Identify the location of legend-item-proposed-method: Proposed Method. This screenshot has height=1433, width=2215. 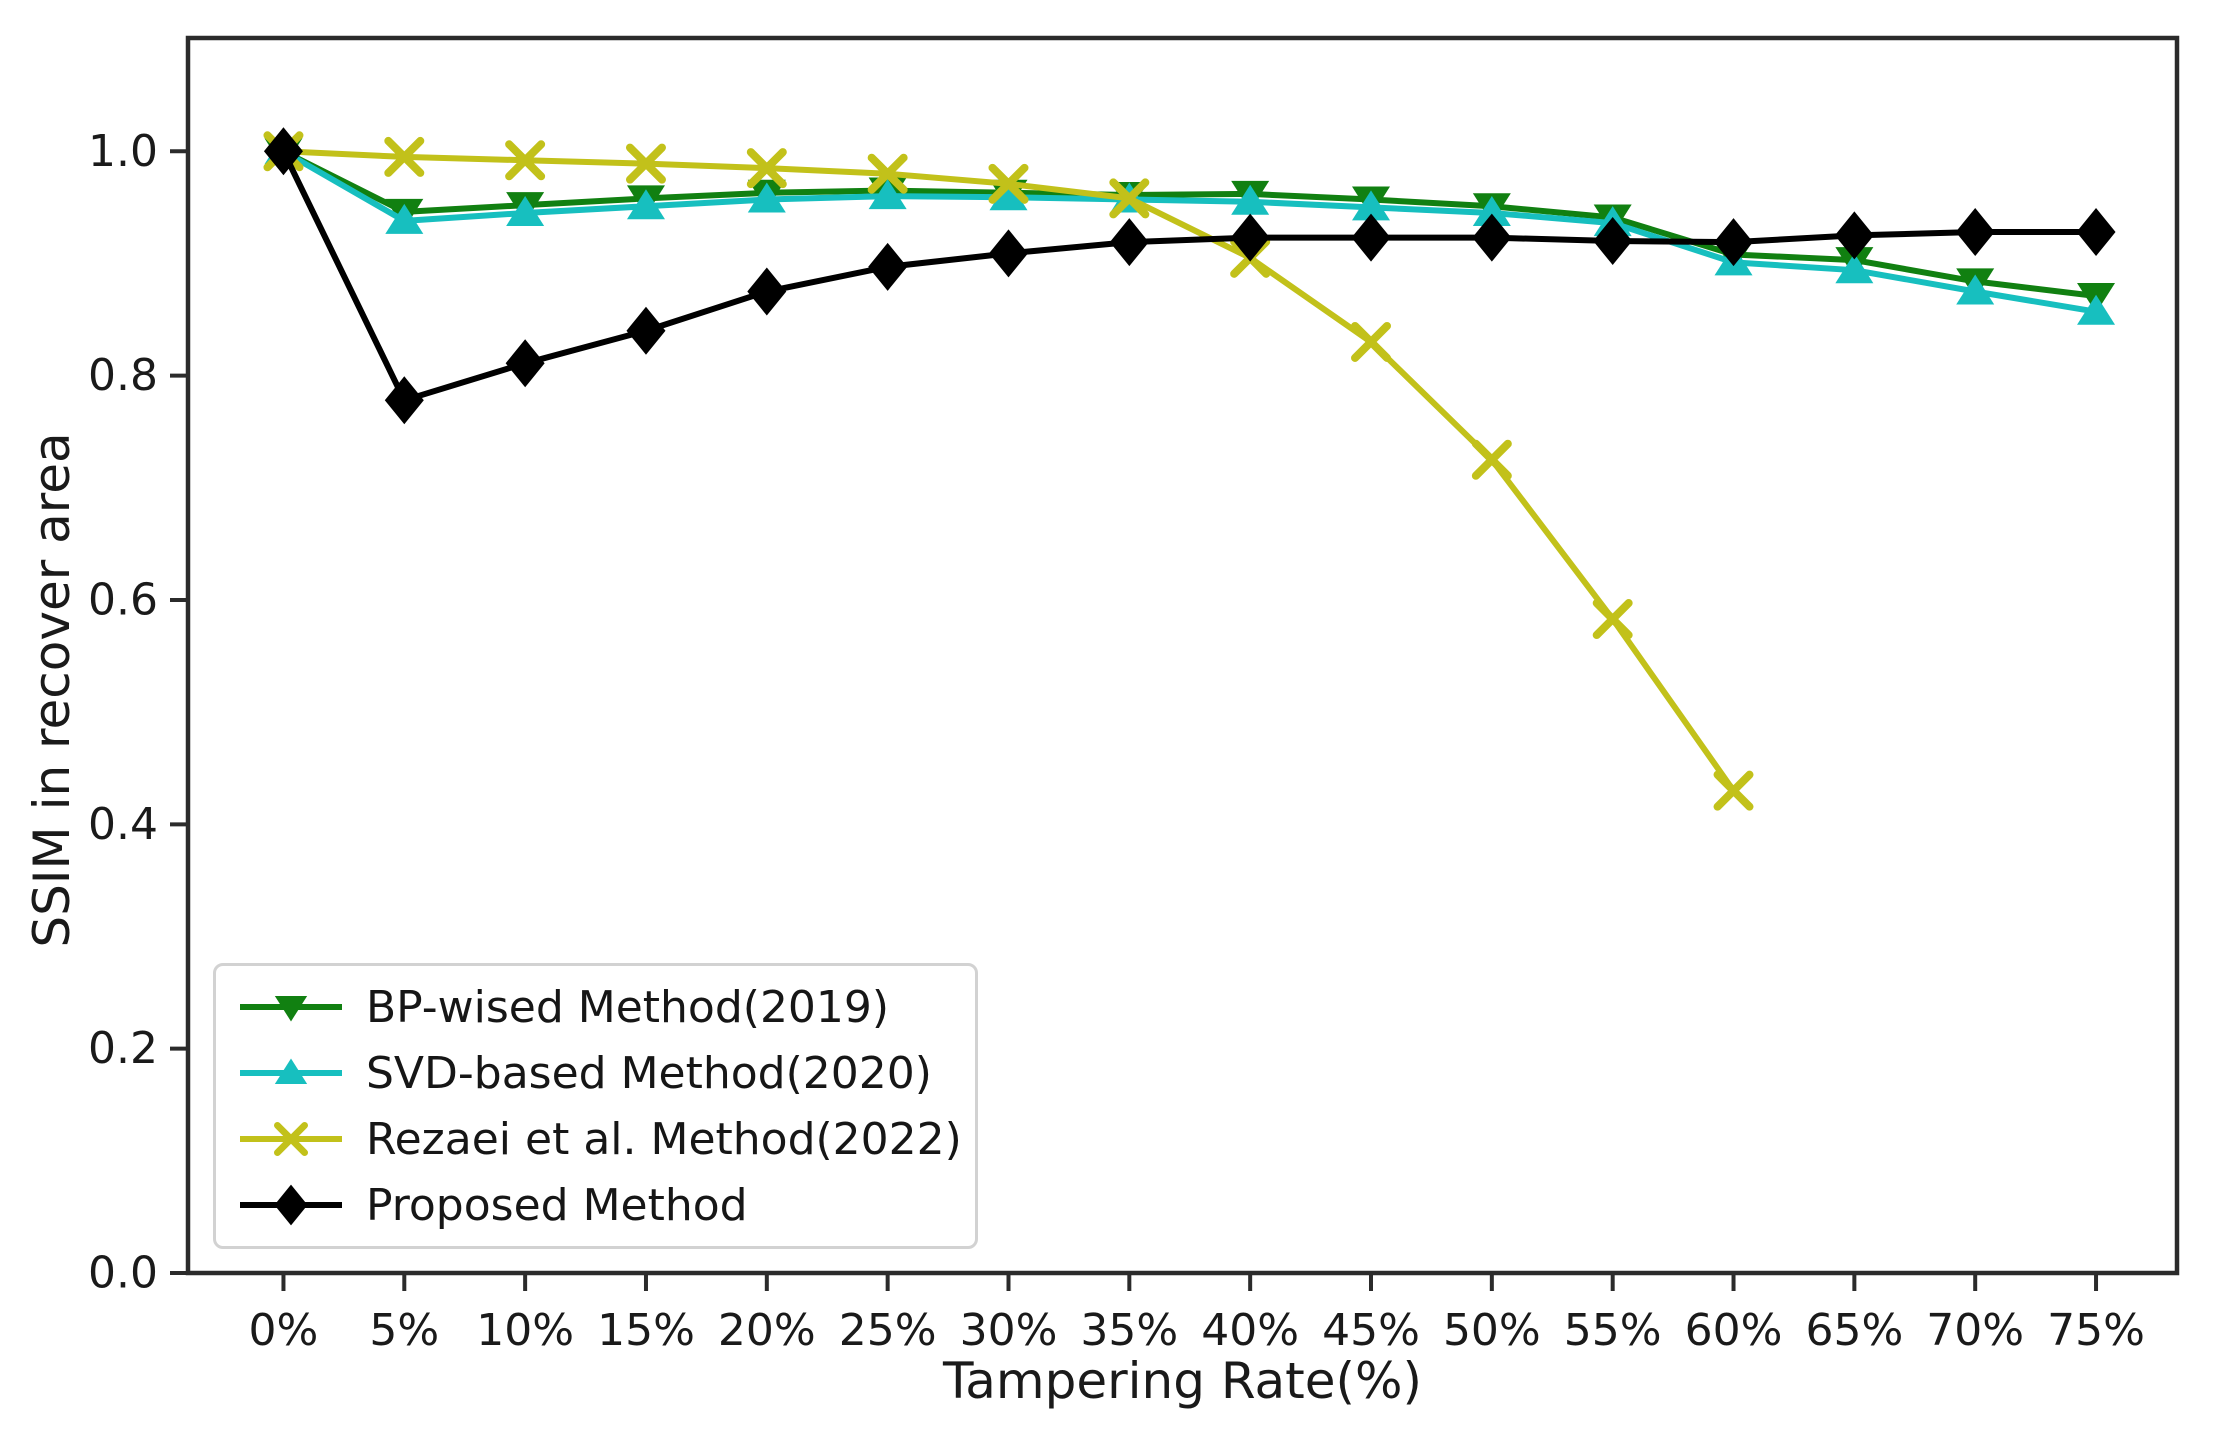
(600, 1205).